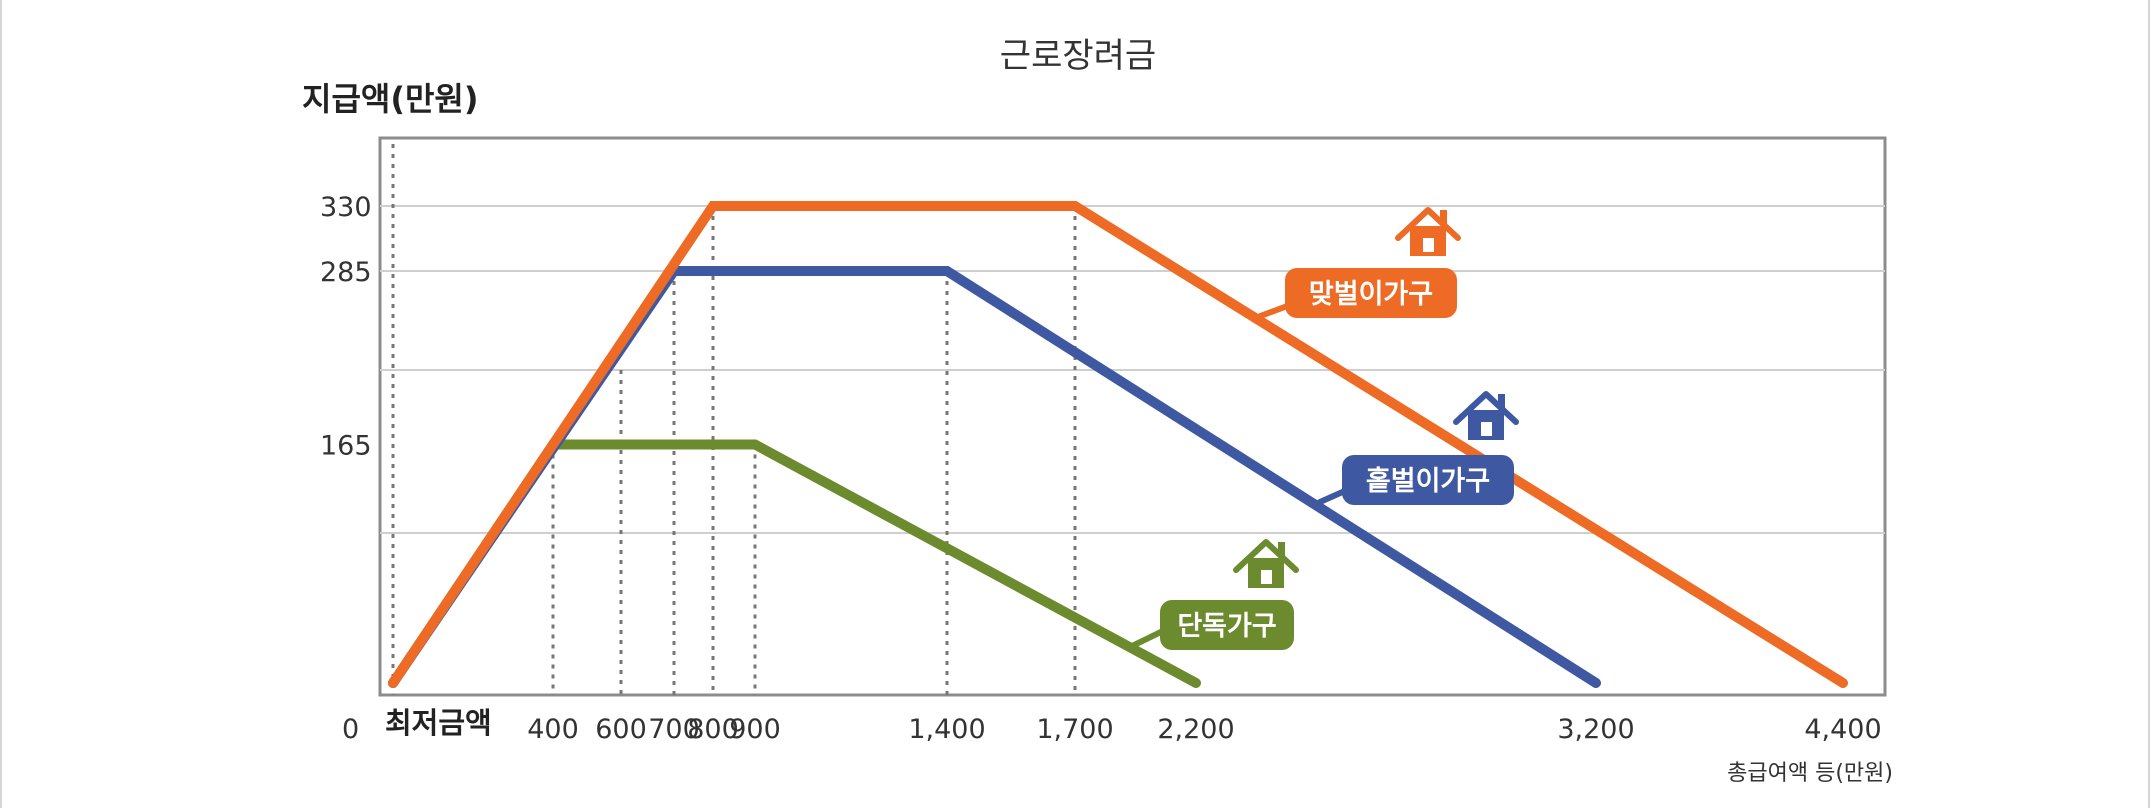 The height and width of the screenshot is (810, 2156). I want to click on chart-title: 근로장려금, so click(1078, 56).